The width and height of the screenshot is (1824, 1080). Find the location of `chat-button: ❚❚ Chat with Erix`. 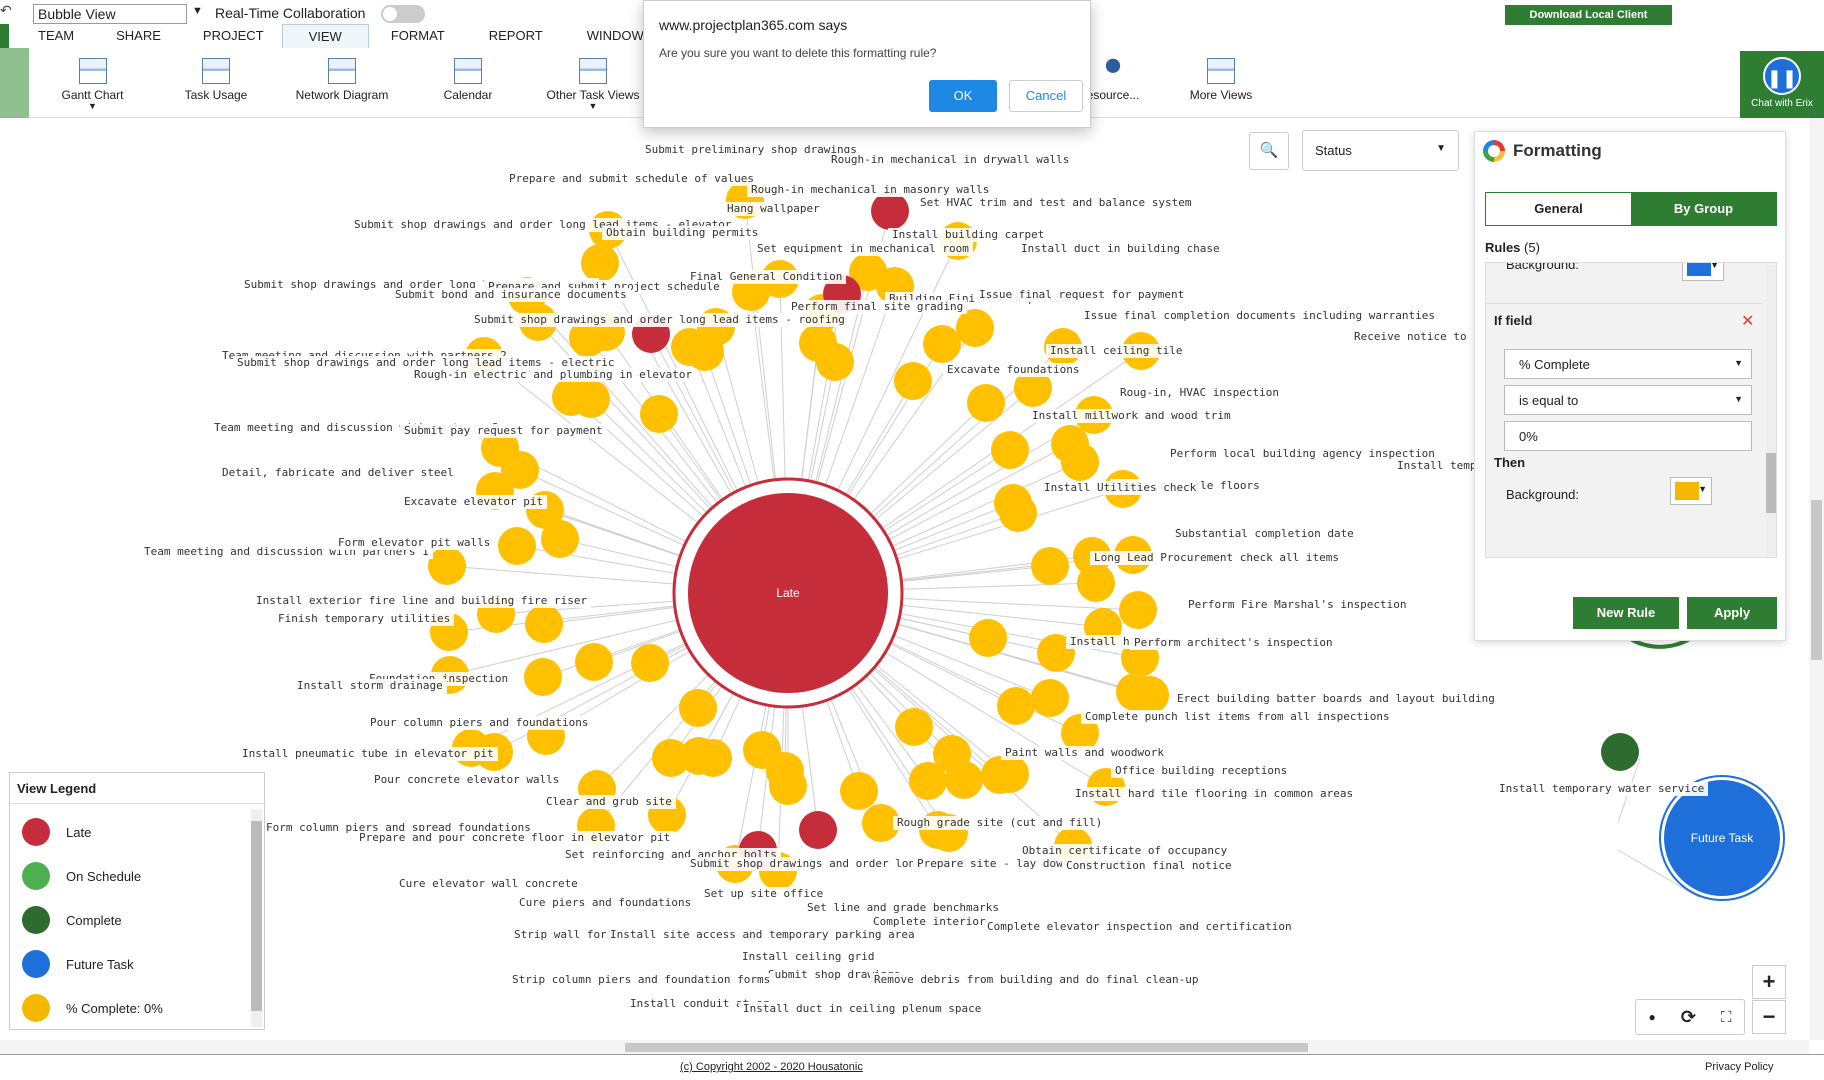

chat-button: ❚❚ Chat with Erix is located at coordinates (1782, 84).